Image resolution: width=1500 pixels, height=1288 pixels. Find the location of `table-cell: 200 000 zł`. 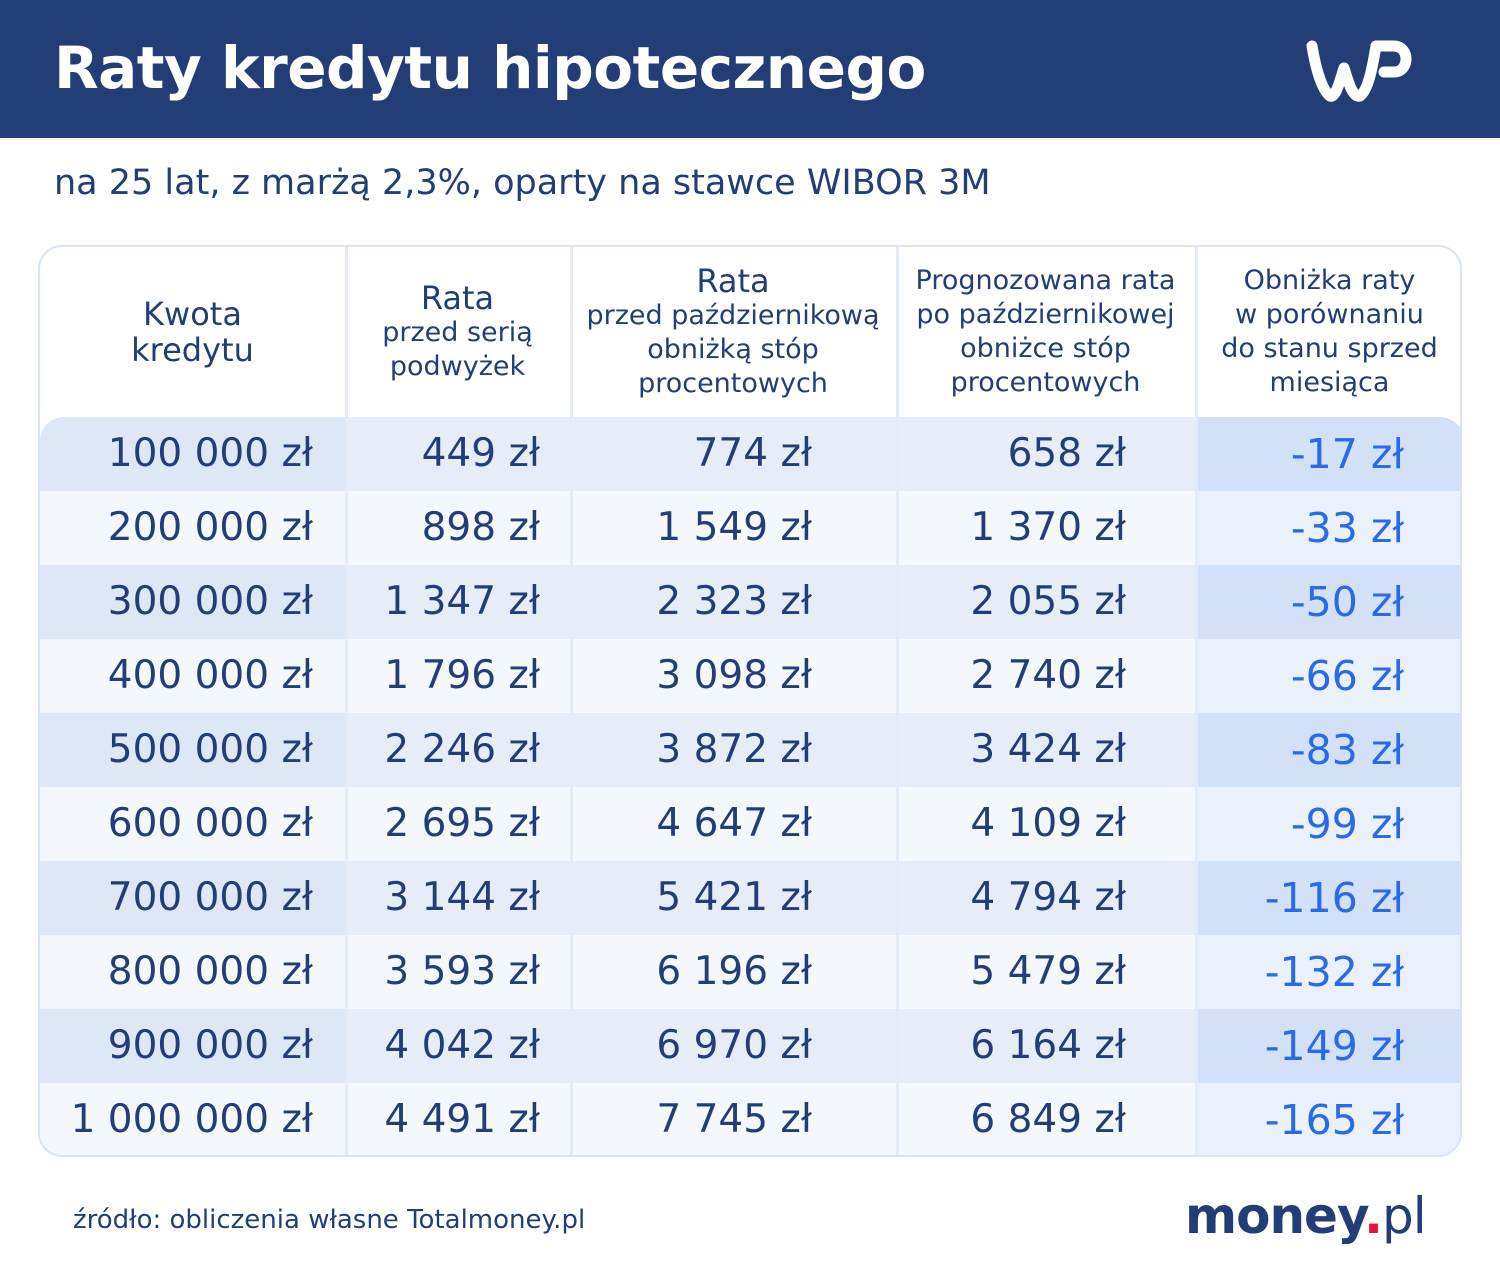

table-cell: 200 000 zł is located at coordinates (210, 527).